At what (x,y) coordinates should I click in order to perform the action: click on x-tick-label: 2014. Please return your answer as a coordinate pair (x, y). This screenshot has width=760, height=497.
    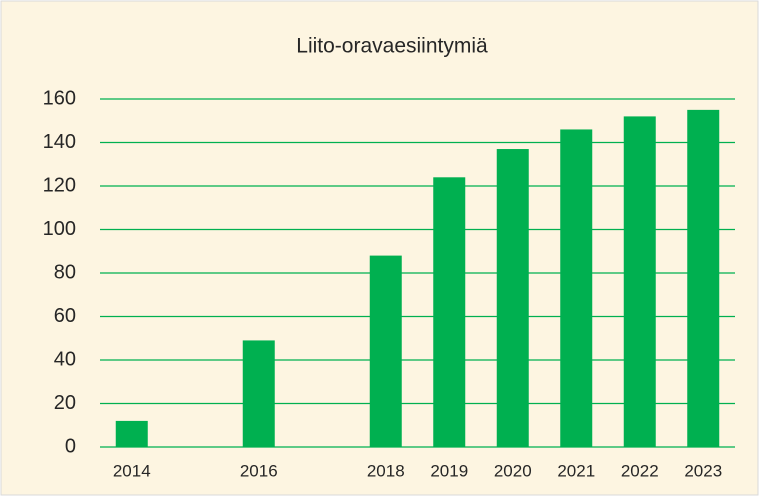
    Looking at the image, I should click on (132, 470).